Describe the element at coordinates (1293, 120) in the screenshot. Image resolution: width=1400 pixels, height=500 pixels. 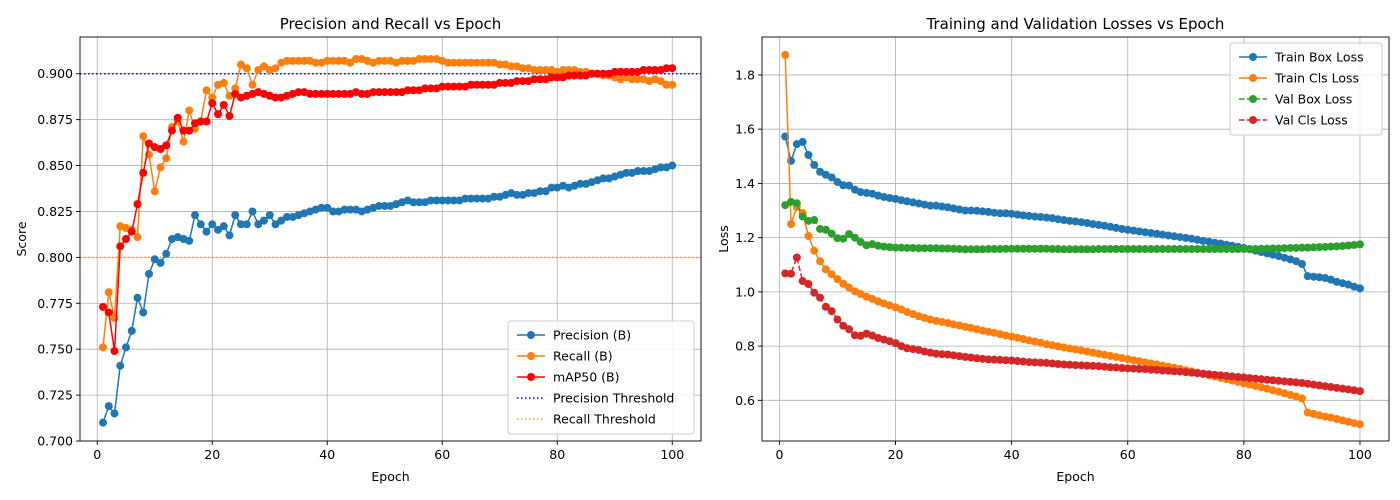
I see `legend-entry-val-cls-loss: Val Cls Loss` at that location.